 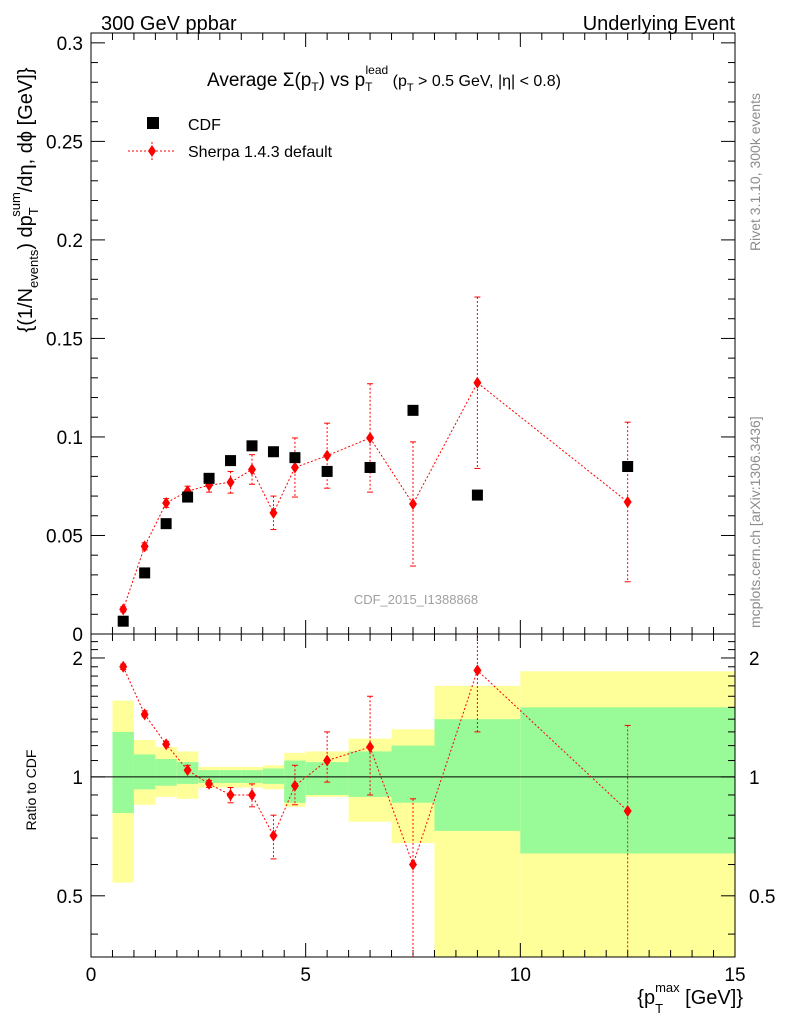 I want to click on main-y-tick-label-3: 0.15, so click(x=64, y=339).